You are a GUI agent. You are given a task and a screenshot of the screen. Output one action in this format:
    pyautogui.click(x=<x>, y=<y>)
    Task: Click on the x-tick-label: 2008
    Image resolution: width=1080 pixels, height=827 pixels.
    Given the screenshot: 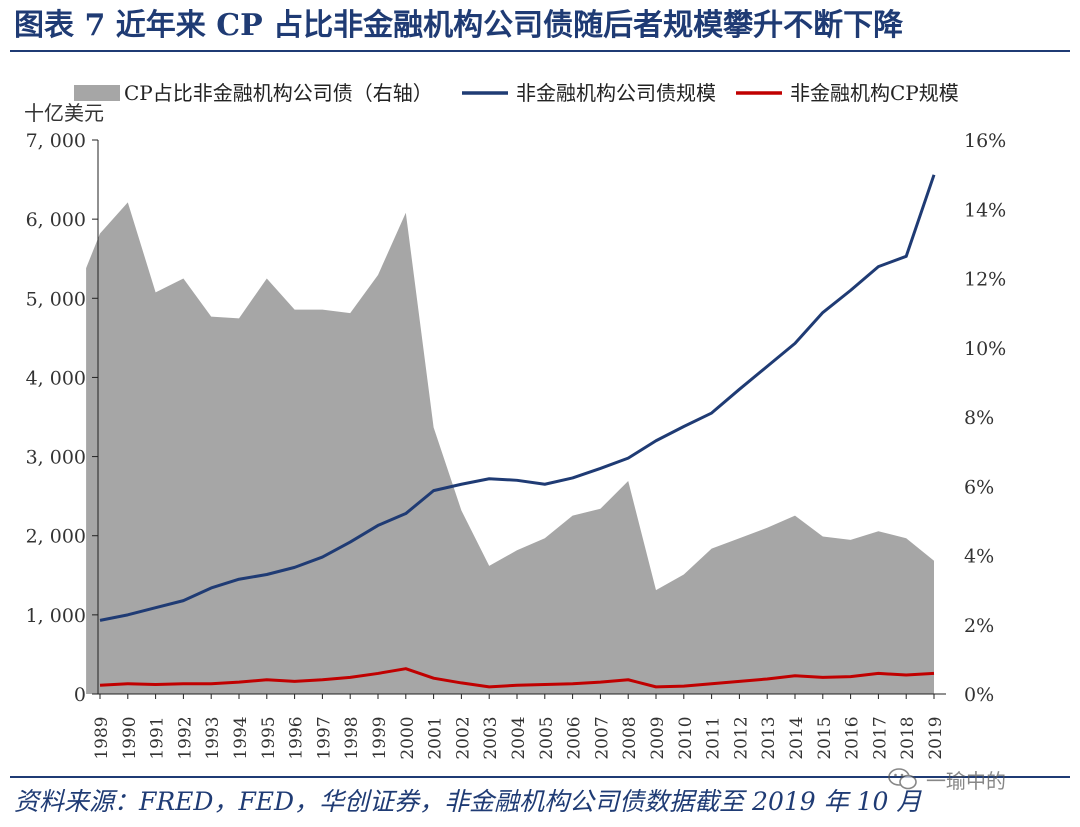 What is the action you would take?
    pyautogui.click(x=630, y=737)
    